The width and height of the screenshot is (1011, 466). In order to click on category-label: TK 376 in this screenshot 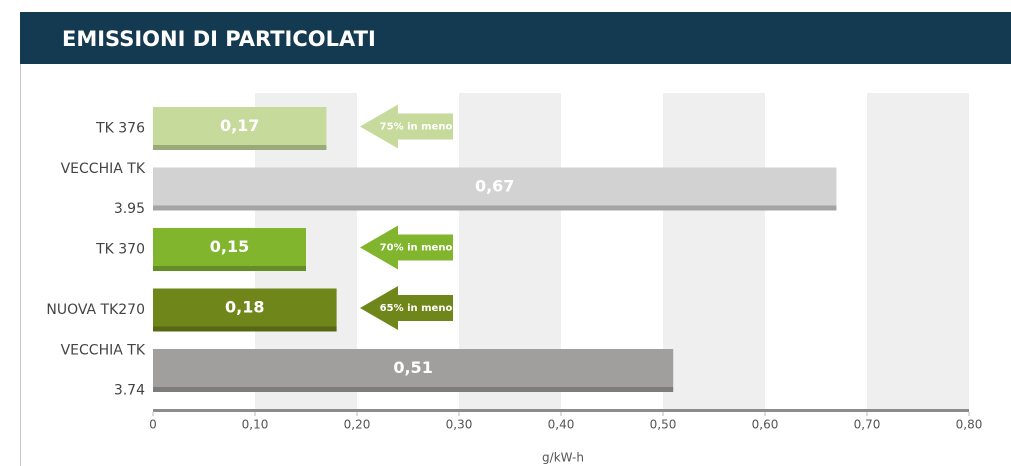, I will do `click(120, 129)`.